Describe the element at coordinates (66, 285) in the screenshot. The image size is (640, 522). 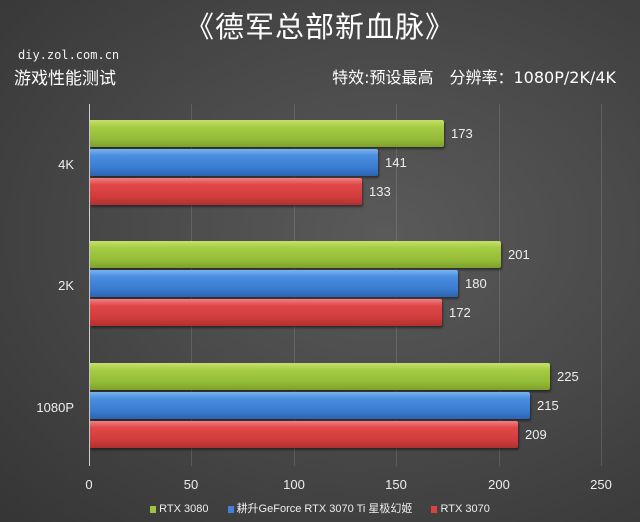
I see `category-label-2k: 2K` at that location.